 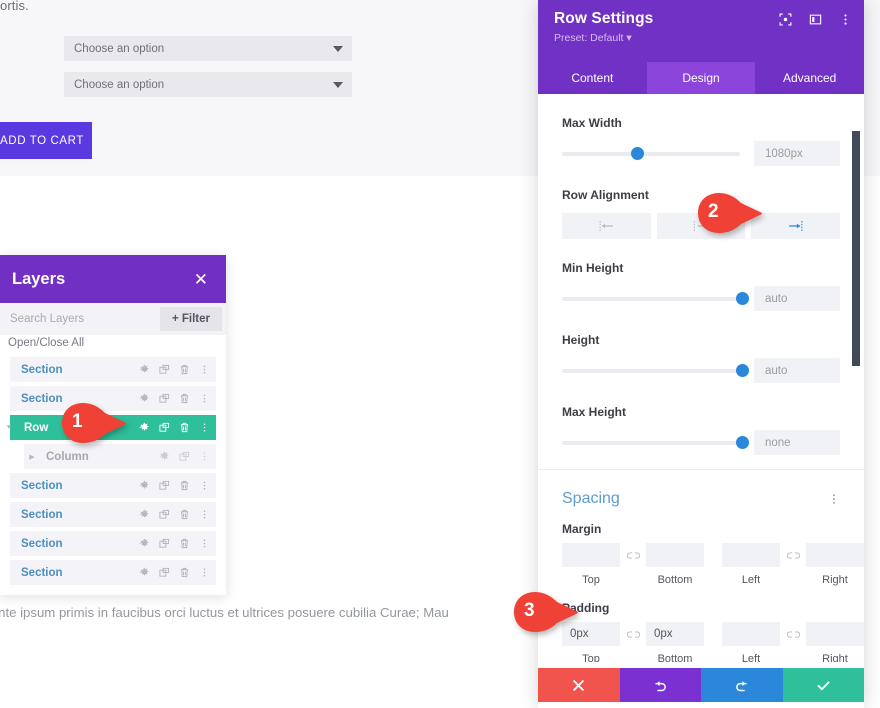 What do you see at coordinates (785, 19) in the screenshot?
I see `focus-icon` at bounding box center [785, 19].